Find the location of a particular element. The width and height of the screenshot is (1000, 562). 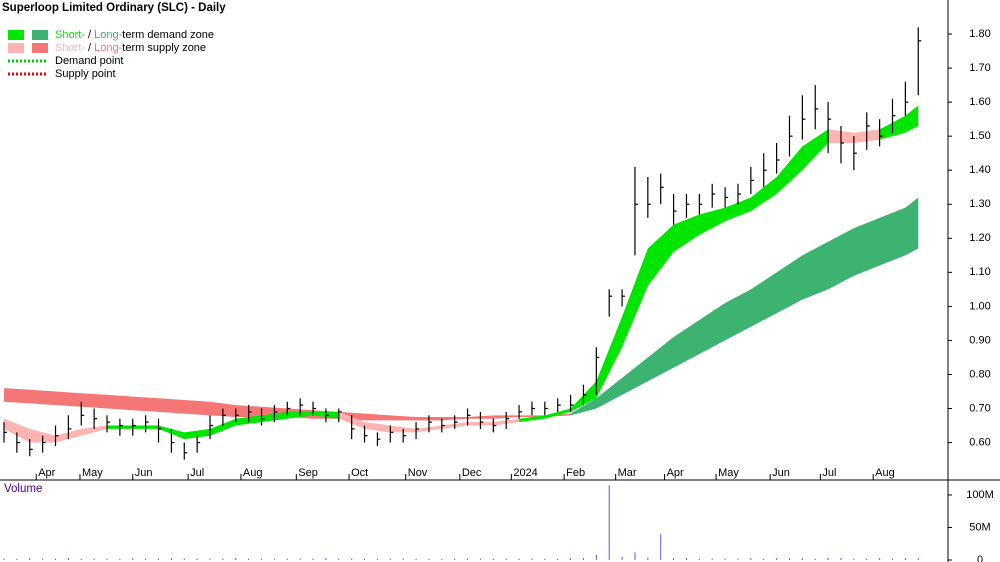

legend-label: Short- / Long-term demand zone is located at coordinates (134, 35).